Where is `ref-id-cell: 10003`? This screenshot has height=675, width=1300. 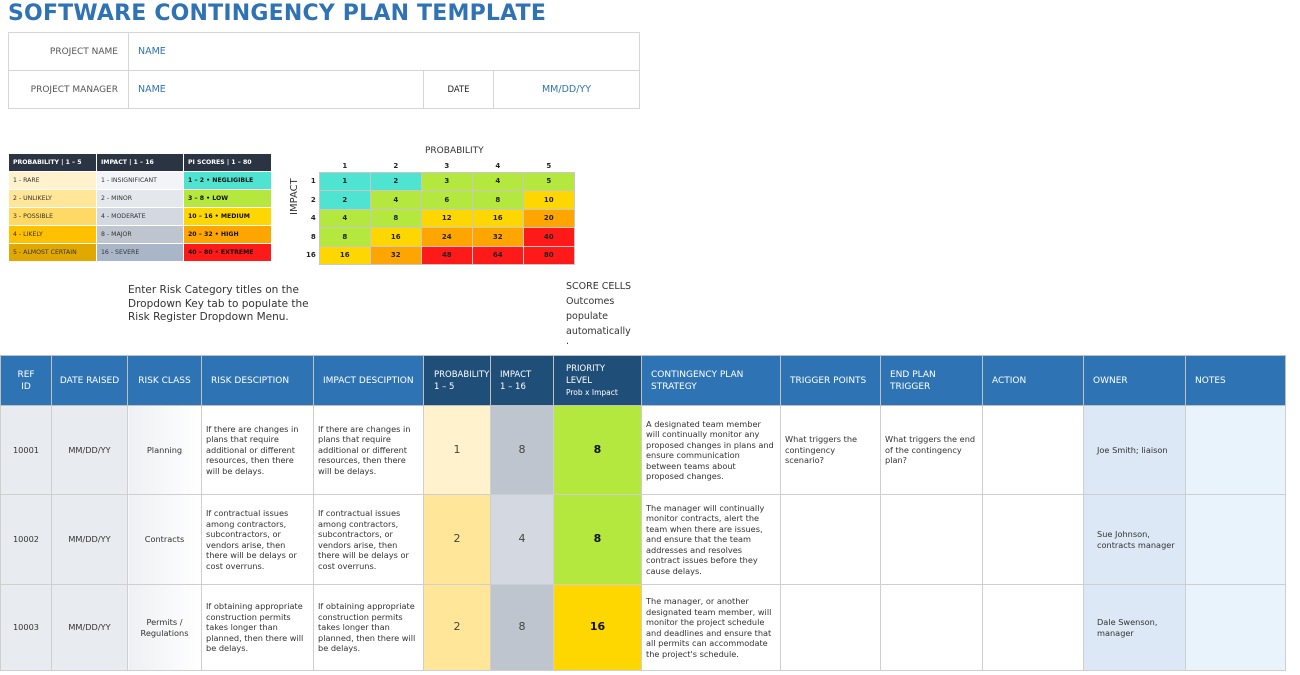 ref-id-cell: 10003 is located at coordinates (26, 627).